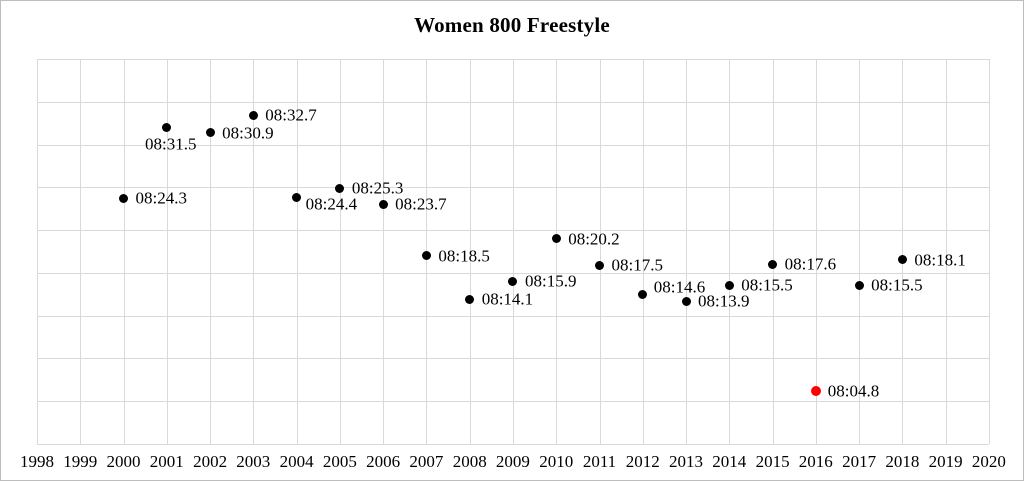 This screenshot has width=1024, height=481. I want to click on data-point-label: 08:32.7, so click(291, 115).